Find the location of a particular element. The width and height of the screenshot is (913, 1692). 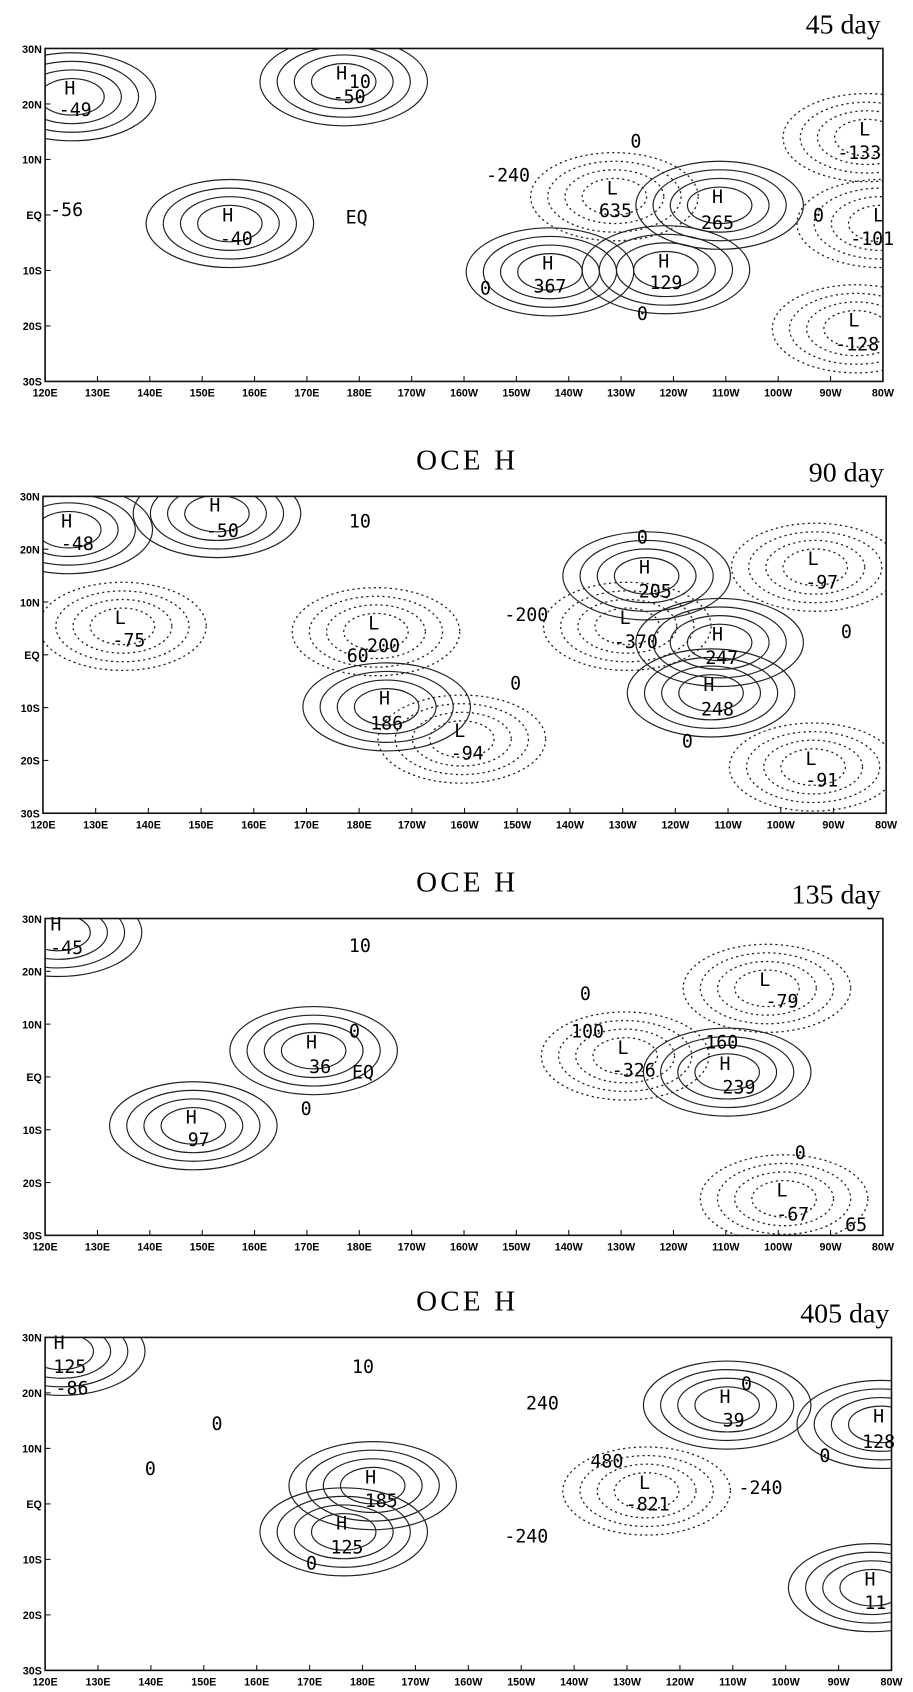

x-tick-label: 130W is located at coordinates (623, 825).